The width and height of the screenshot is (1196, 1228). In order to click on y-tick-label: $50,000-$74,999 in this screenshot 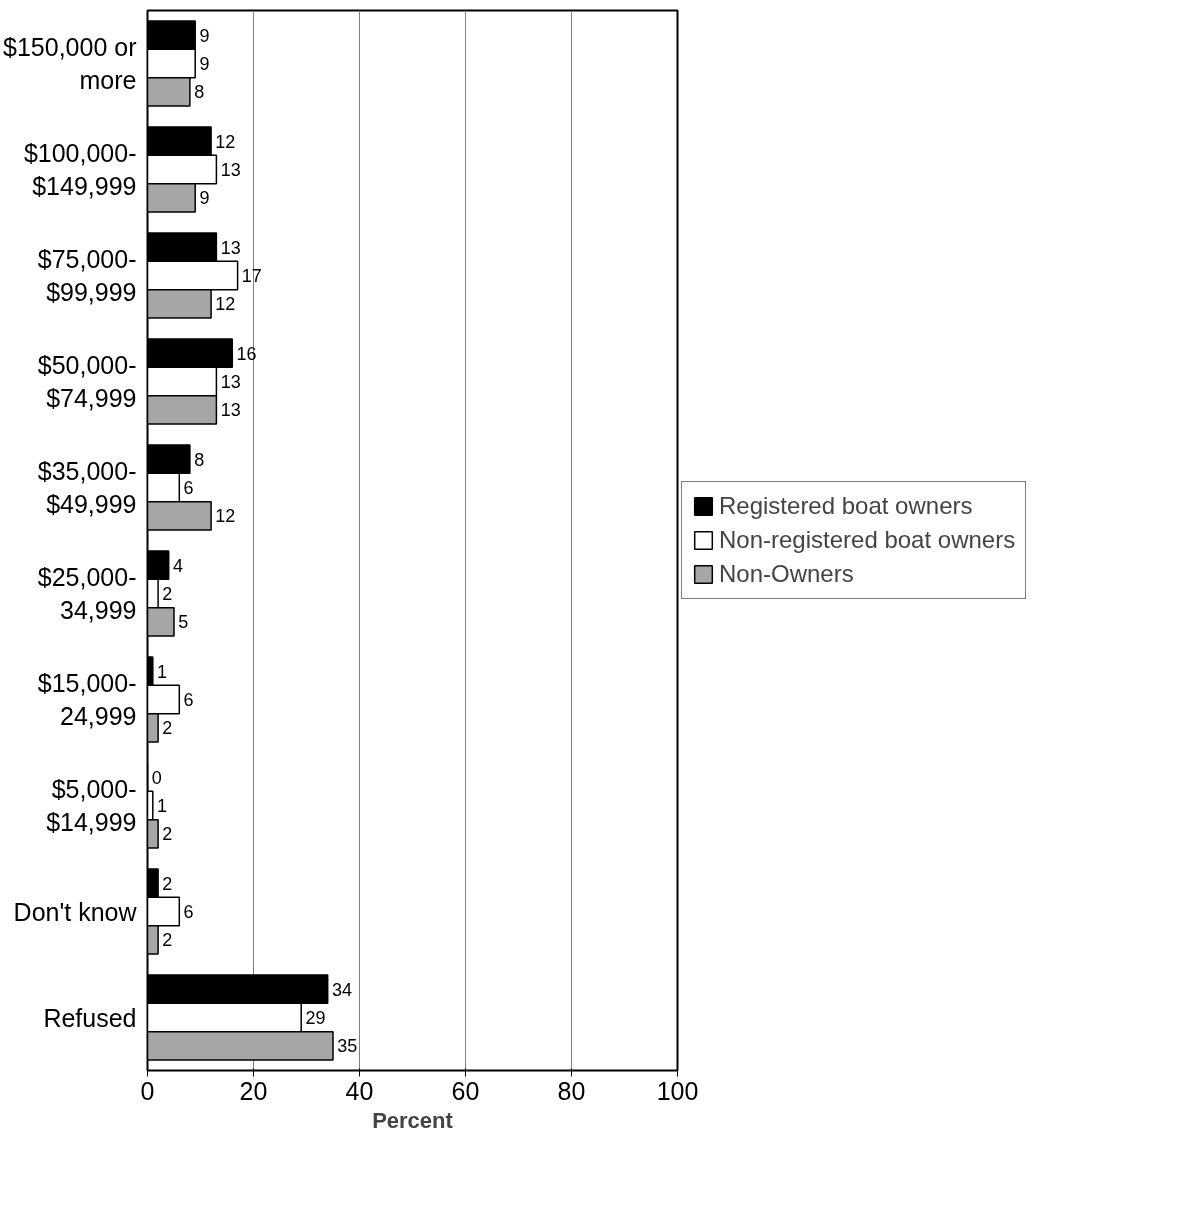, I will do `click(87, 381)`.